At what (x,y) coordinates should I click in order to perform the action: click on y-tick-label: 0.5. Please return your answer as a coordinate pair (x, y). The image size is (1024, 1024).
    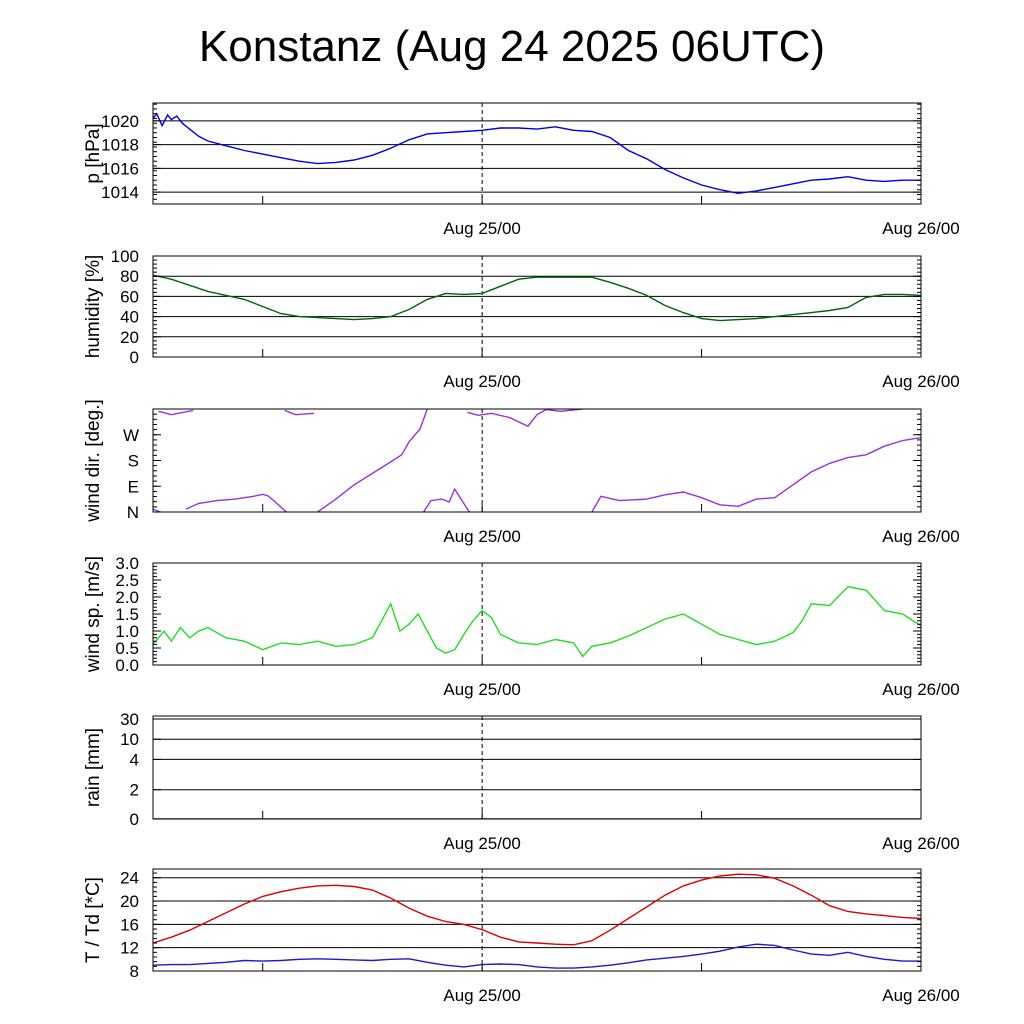
    Looking at the image, I should click on (127, 648).